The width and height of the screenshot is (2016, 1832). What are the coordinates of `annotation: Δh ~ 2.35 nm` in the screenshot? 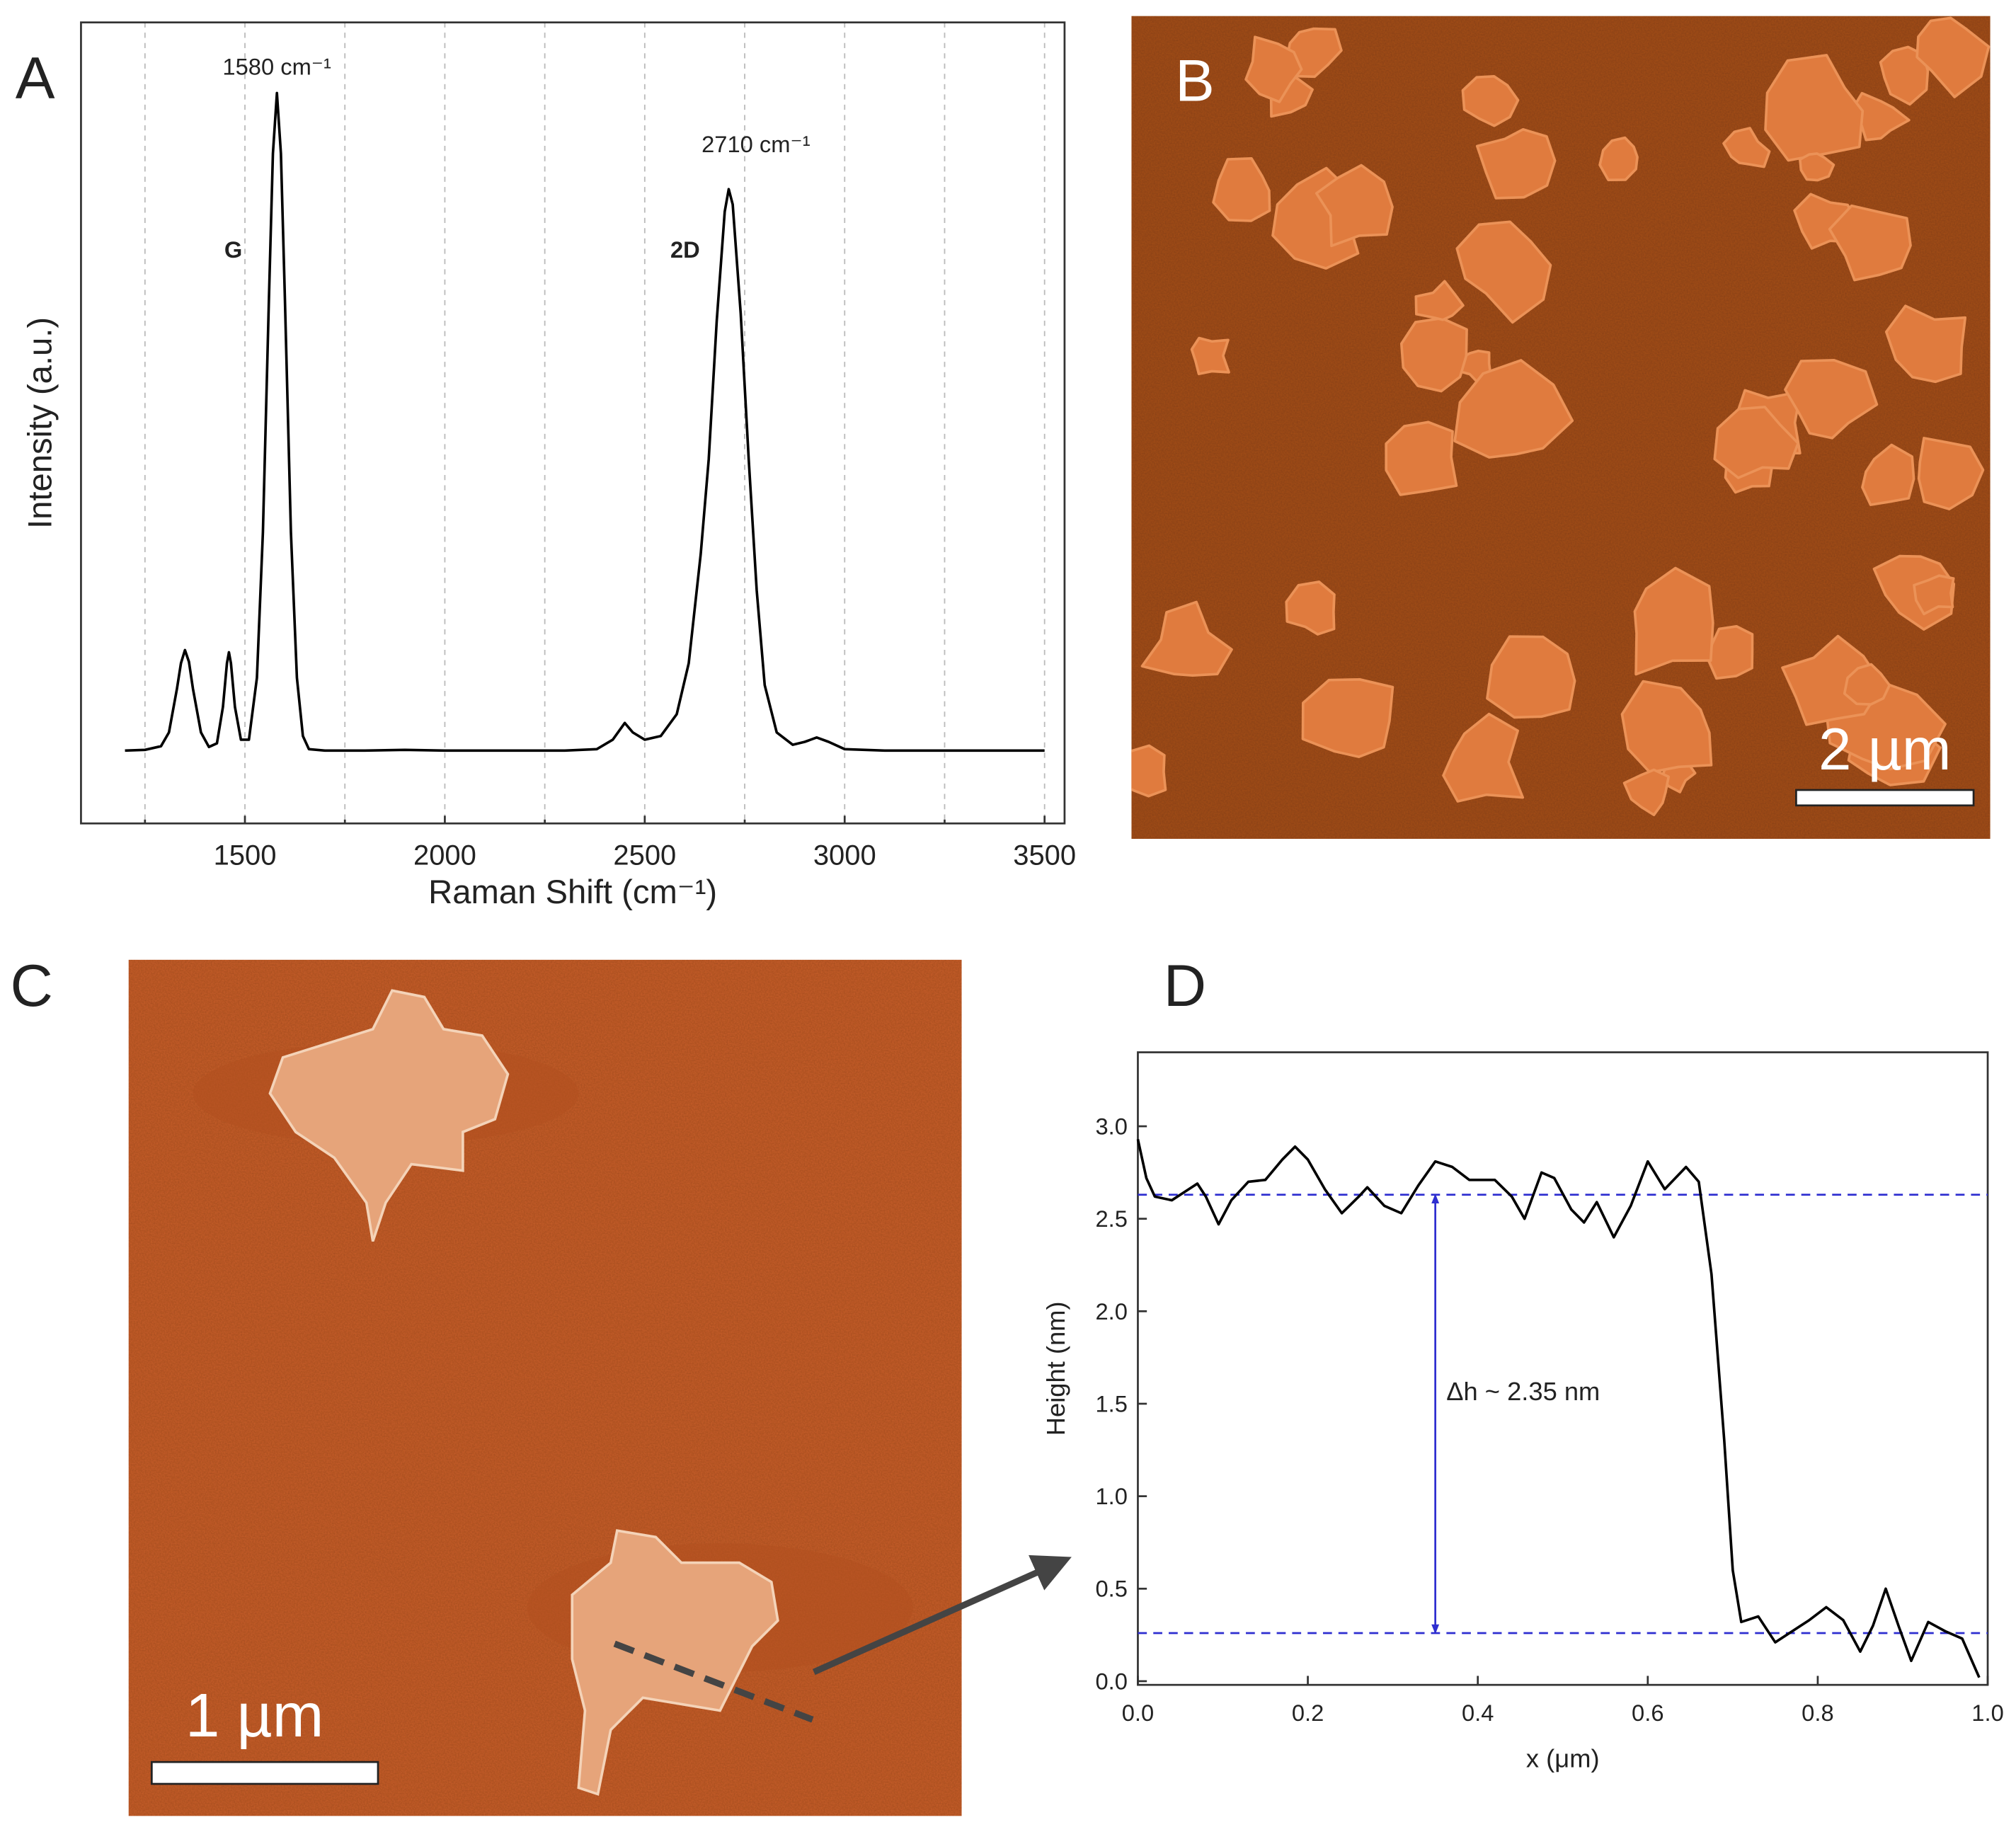 It's located at (1523, 1391).